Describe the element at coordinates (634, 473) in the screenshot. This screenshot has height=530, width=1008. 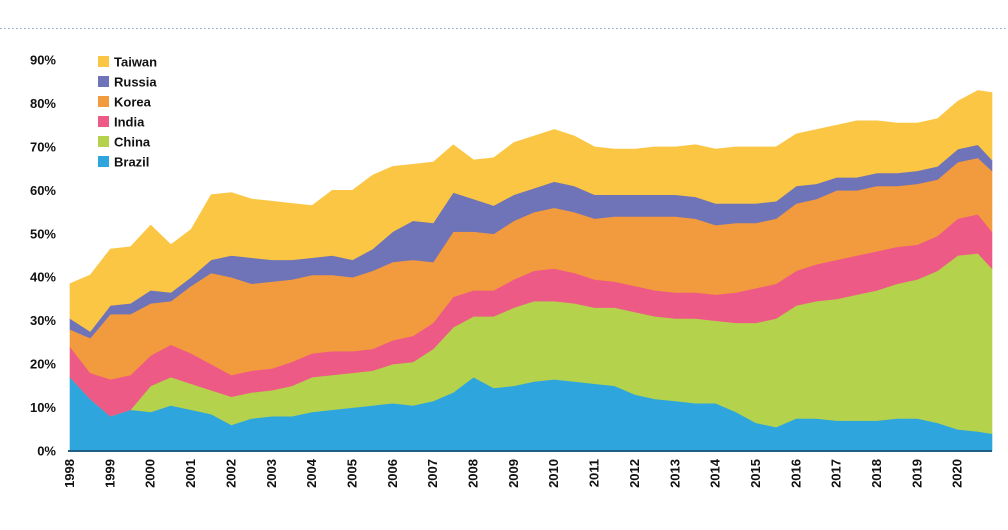
I see `x-tick-label: 2012` at that location.